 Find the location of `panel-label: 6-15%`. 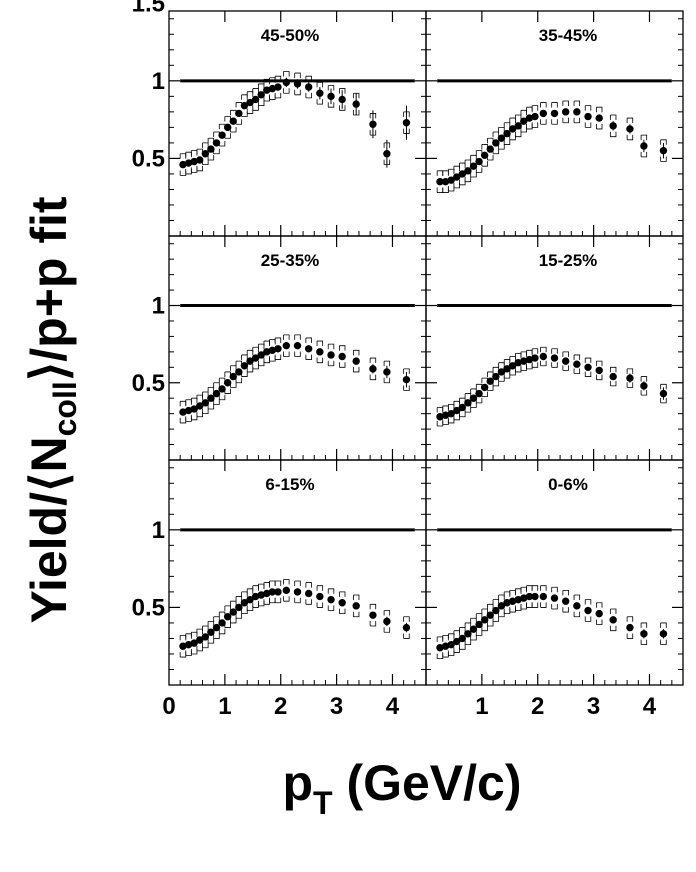

panel-label: 6-15% is located at coordinates (289, 484).